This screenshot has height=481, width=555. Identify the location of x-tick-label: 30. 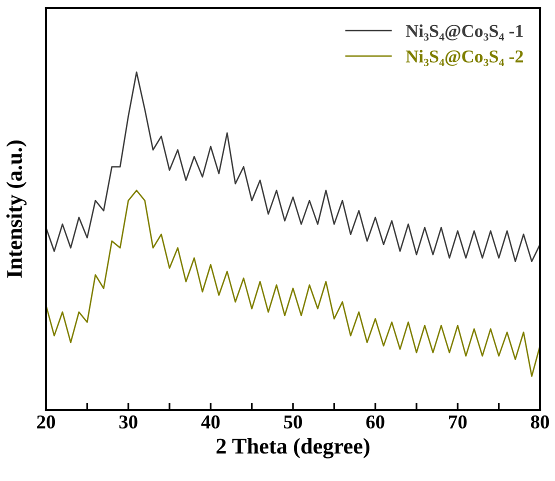
(128, 422).